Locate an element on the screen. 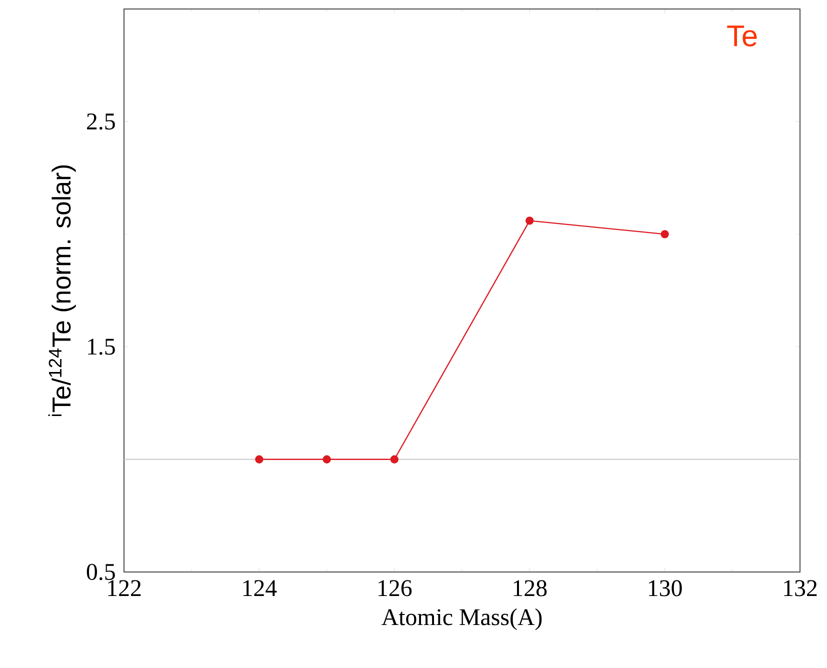 The height and width of the screenshot is (668, 827). x-tick-label: 124 is located at coordinates (260, 588).